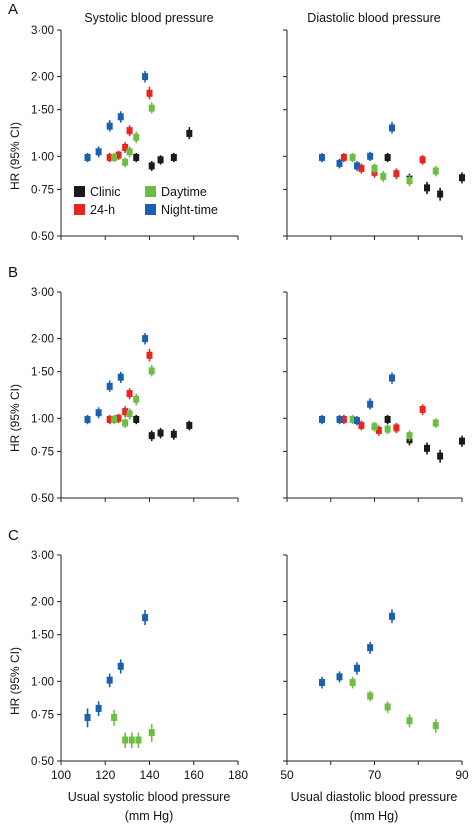 The image size is (474, 827). I want to click on y-tick-label-b-sys: 0·75, so click(42, 452).